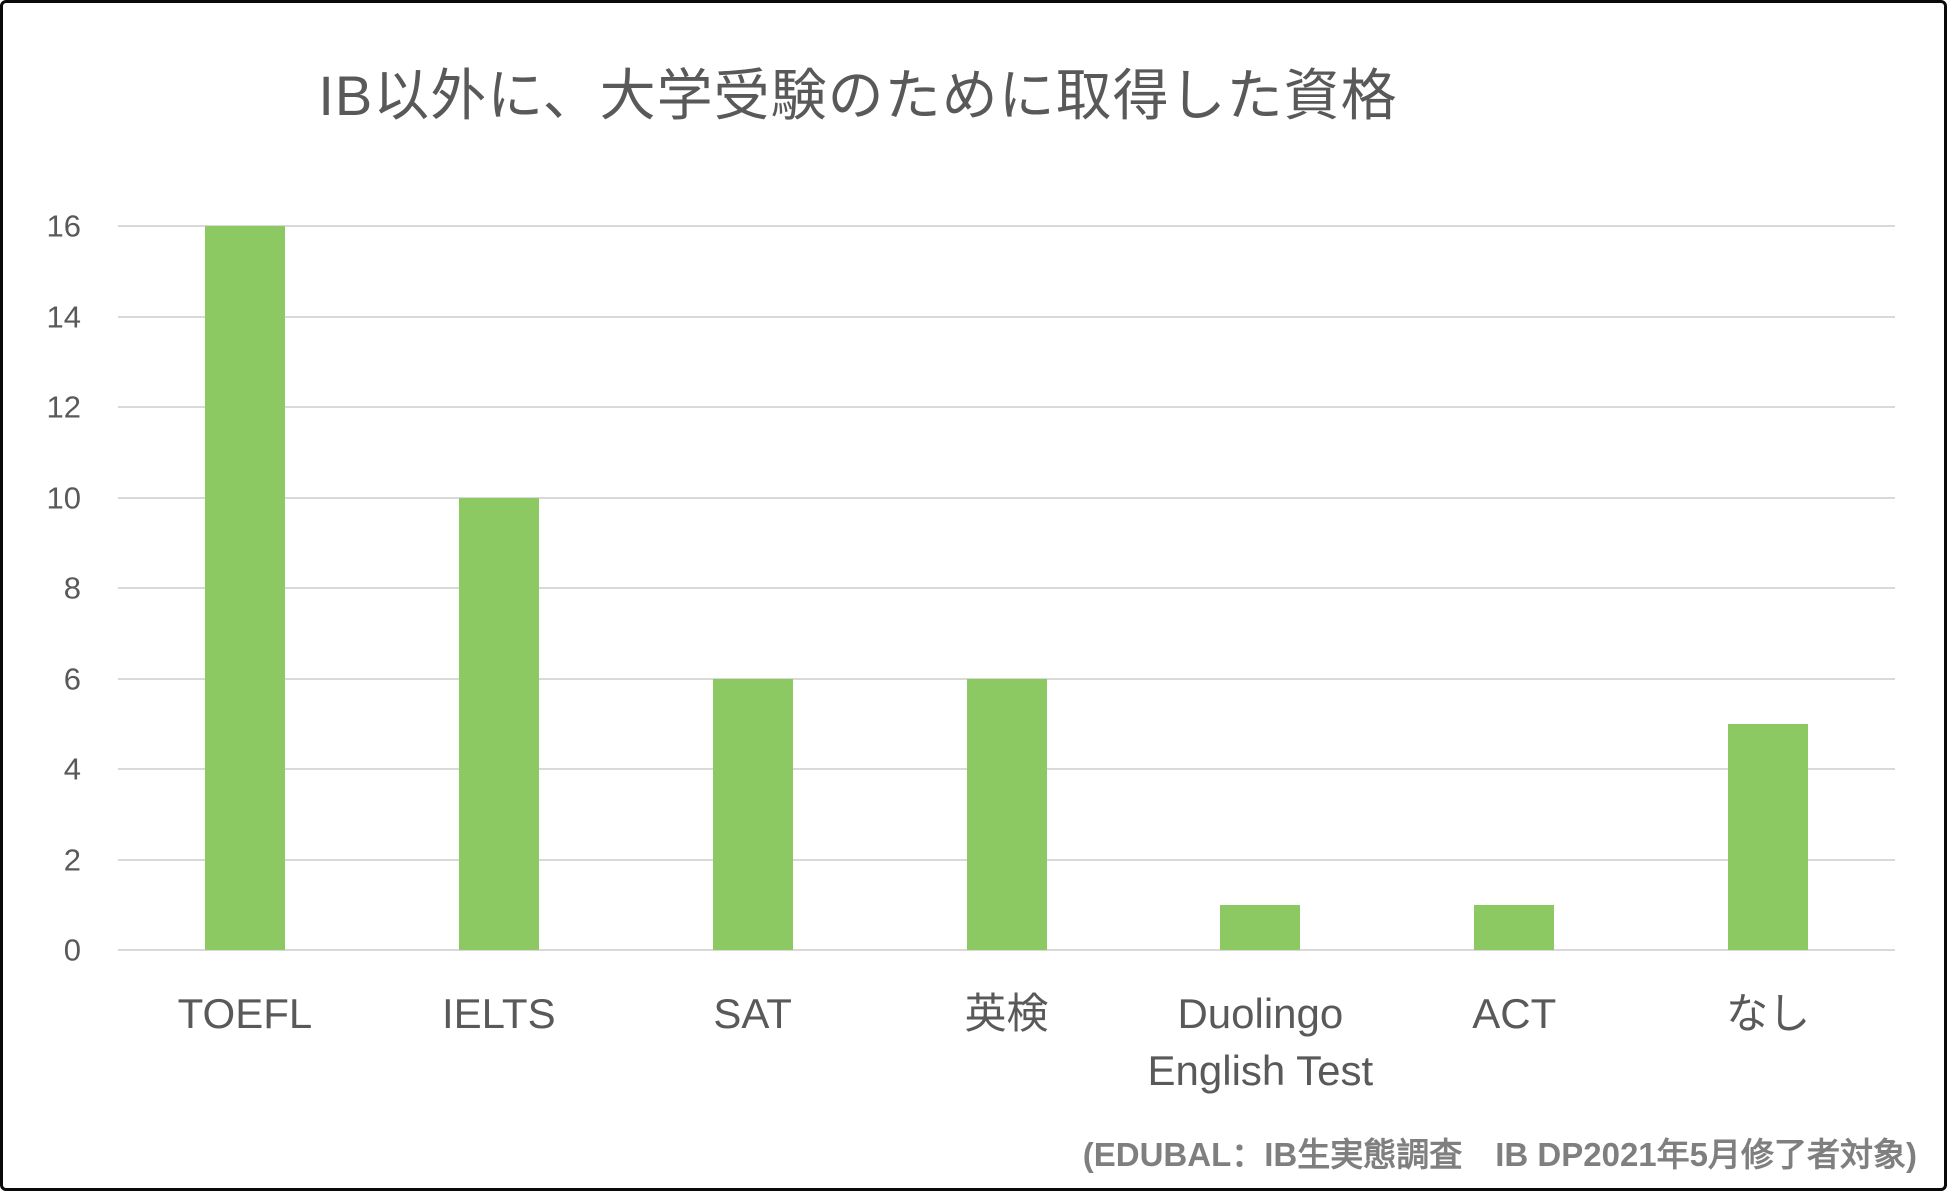  What do you see at coordinates (858, 95) in the screenshot?
I see `chart-title: IB以外に、大学受験のために取得した資格` at bounding box center [858, 95].